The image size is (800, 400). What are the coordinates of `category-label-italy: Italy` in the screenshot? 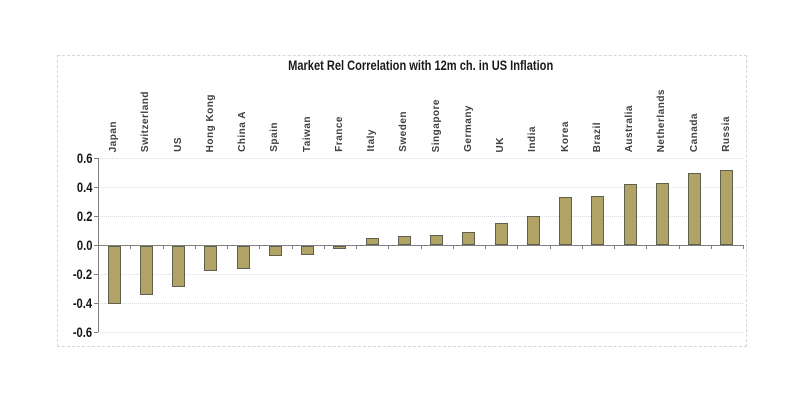 It's located at (372, 140).